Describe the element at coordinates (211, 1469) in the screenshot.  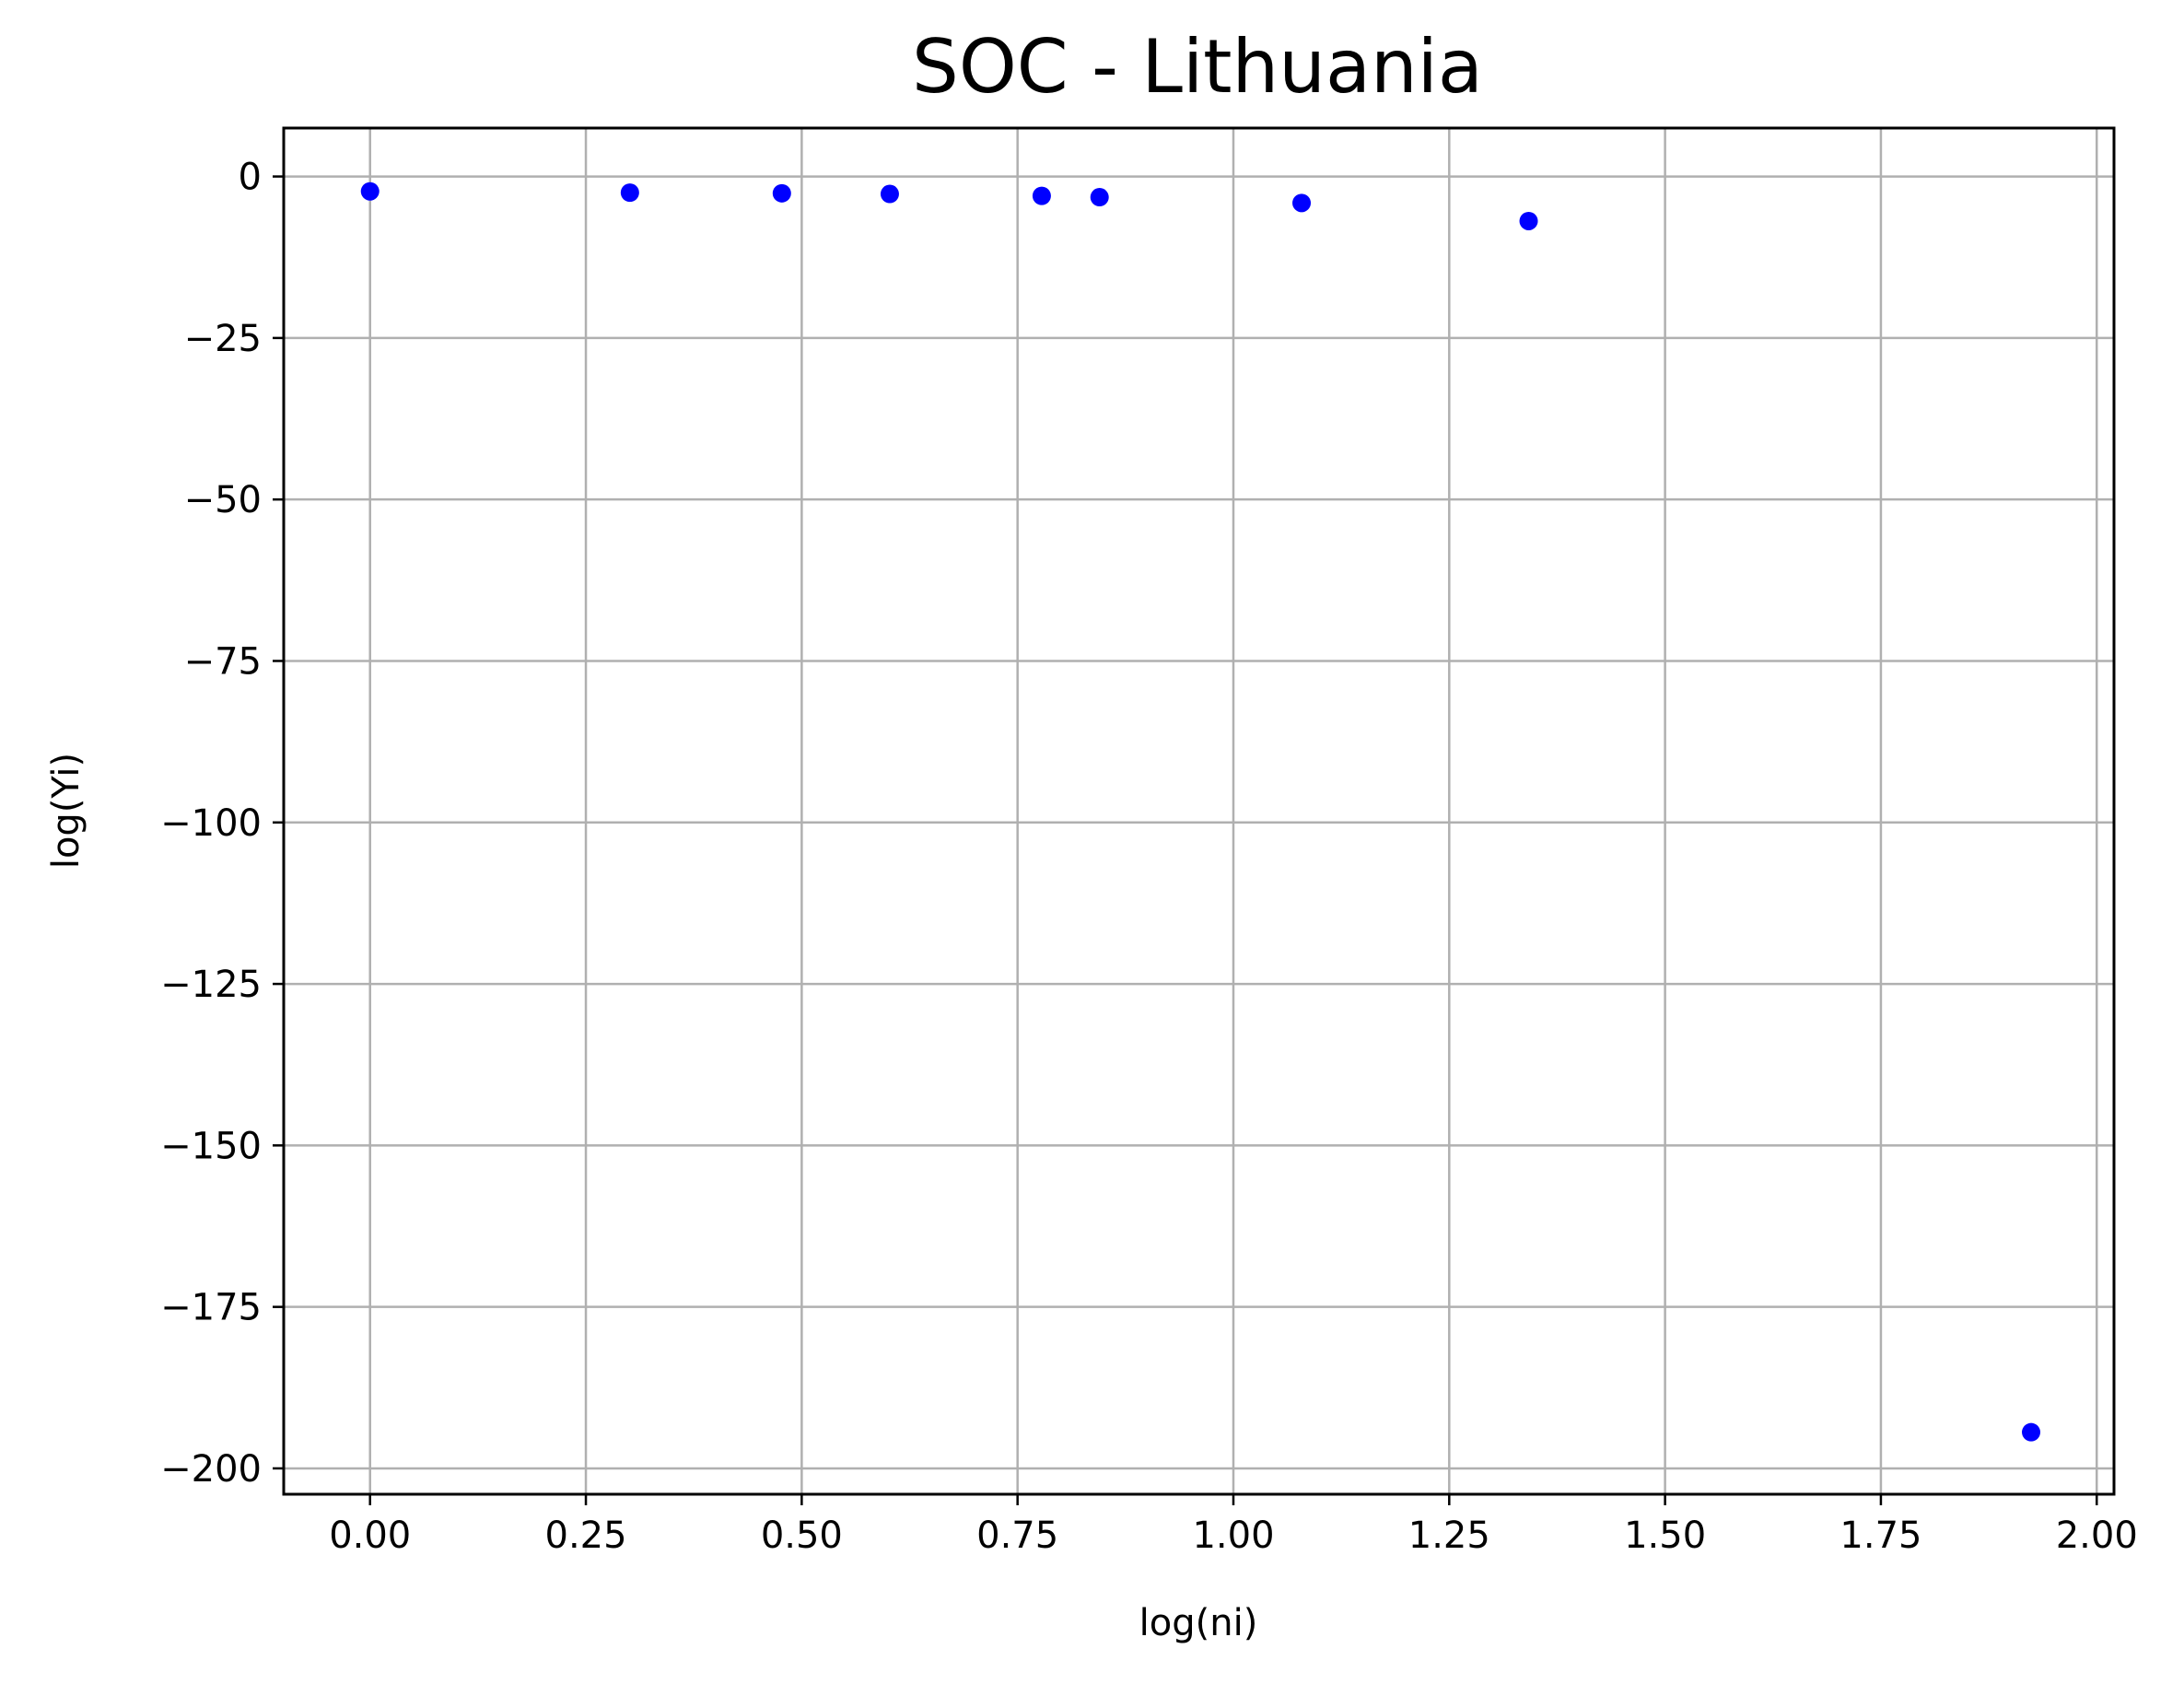
I see `y-tick-label: −200` at that location.